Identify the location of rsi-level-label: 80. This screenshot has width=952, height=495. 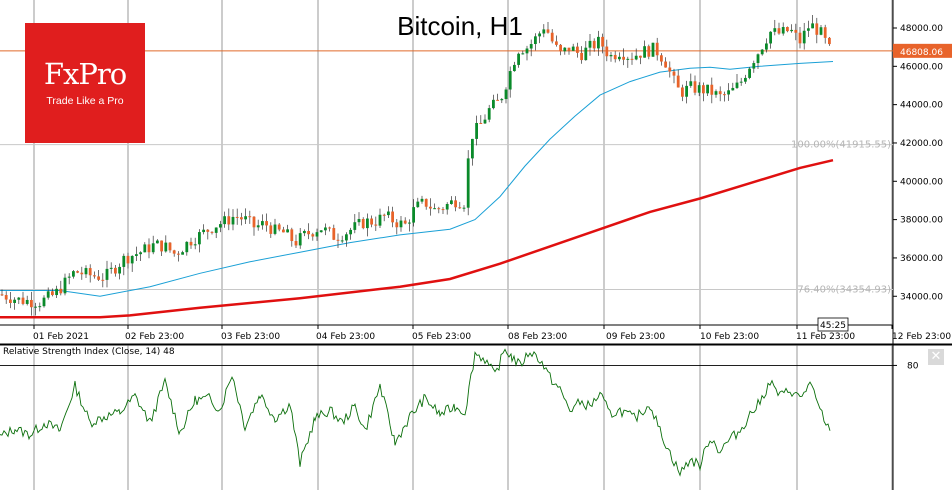
(913, 366).